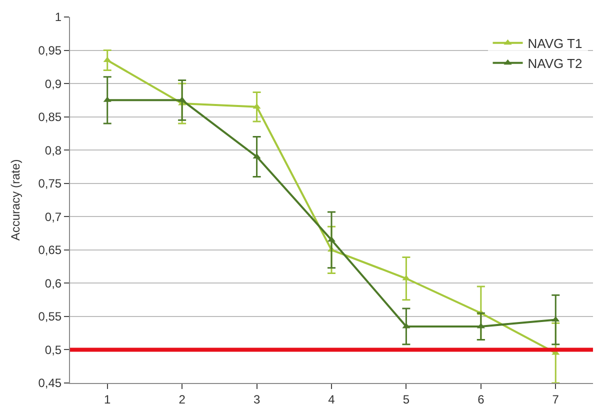  What do you see at coordinates (50, 383) in the screenshot?
I see `y-tick-label: 0,45` at bounding box center [50, 383].